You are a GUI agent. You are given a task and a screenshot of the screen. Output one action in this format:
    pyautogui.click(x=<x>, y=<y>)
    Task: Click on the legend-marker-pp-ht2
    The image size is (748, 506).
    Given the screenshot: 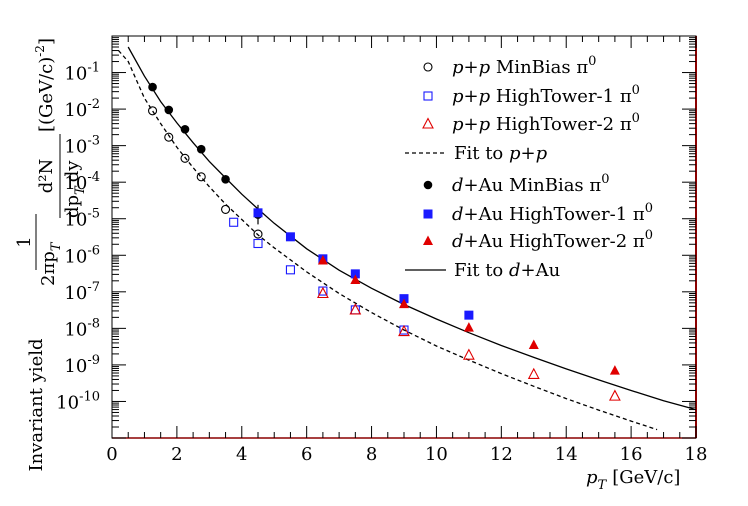 What is the action you would take?
    pyautogui.click(x=428, y=123)
    